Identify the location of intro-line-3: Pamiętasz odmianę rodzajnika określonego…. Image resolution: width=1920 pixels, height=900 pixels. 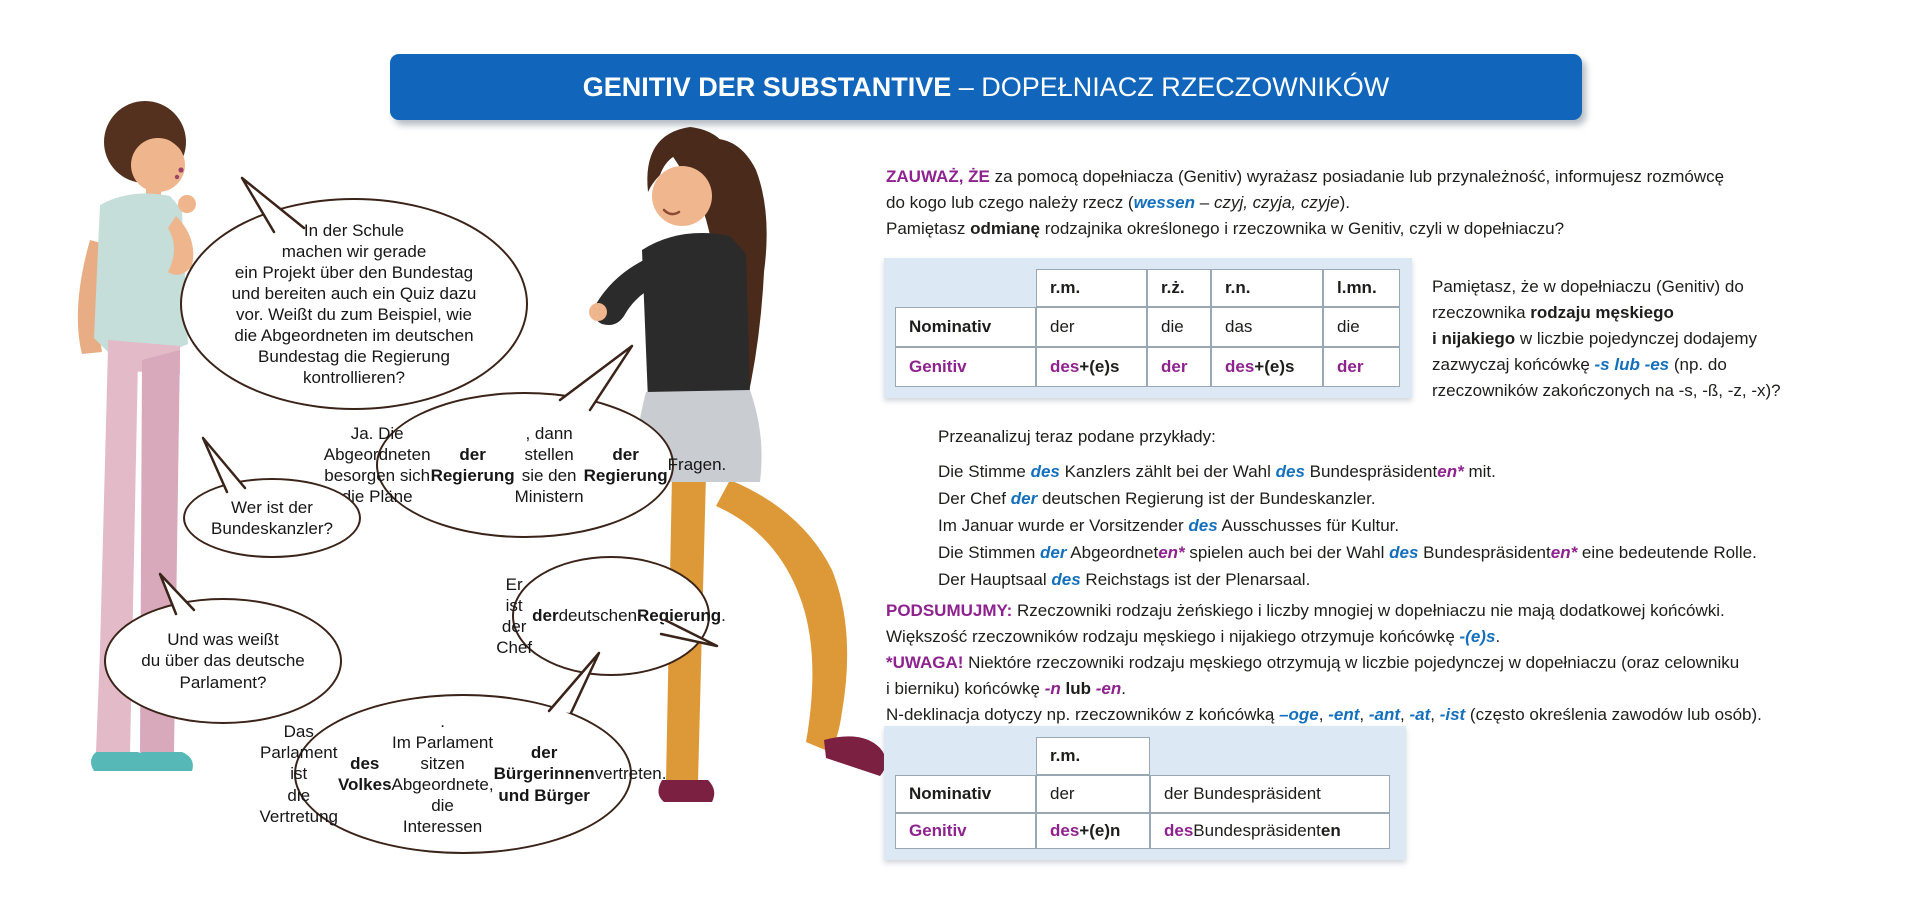
(1225, 228).